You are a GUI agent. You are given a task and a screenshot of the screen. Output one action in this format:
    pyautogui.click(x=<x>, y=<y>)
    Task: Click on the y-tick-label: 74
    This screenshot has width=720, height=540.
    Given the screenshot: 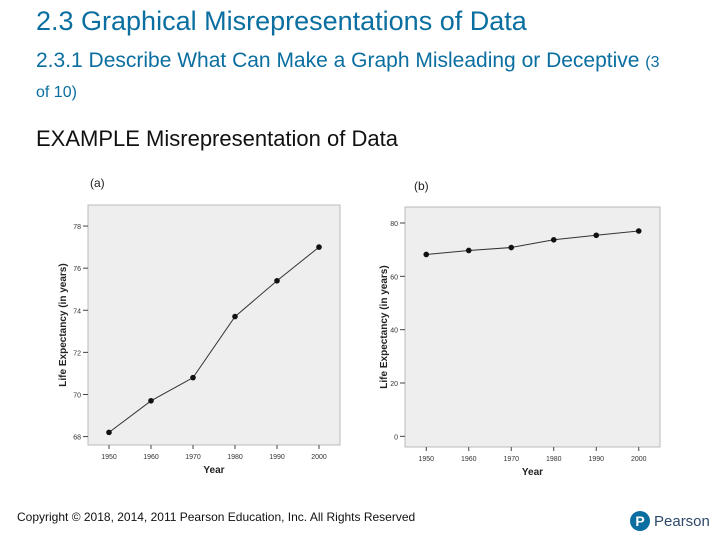 What is the action you would take?
    pyautogui.click(x=77, y=311)
    